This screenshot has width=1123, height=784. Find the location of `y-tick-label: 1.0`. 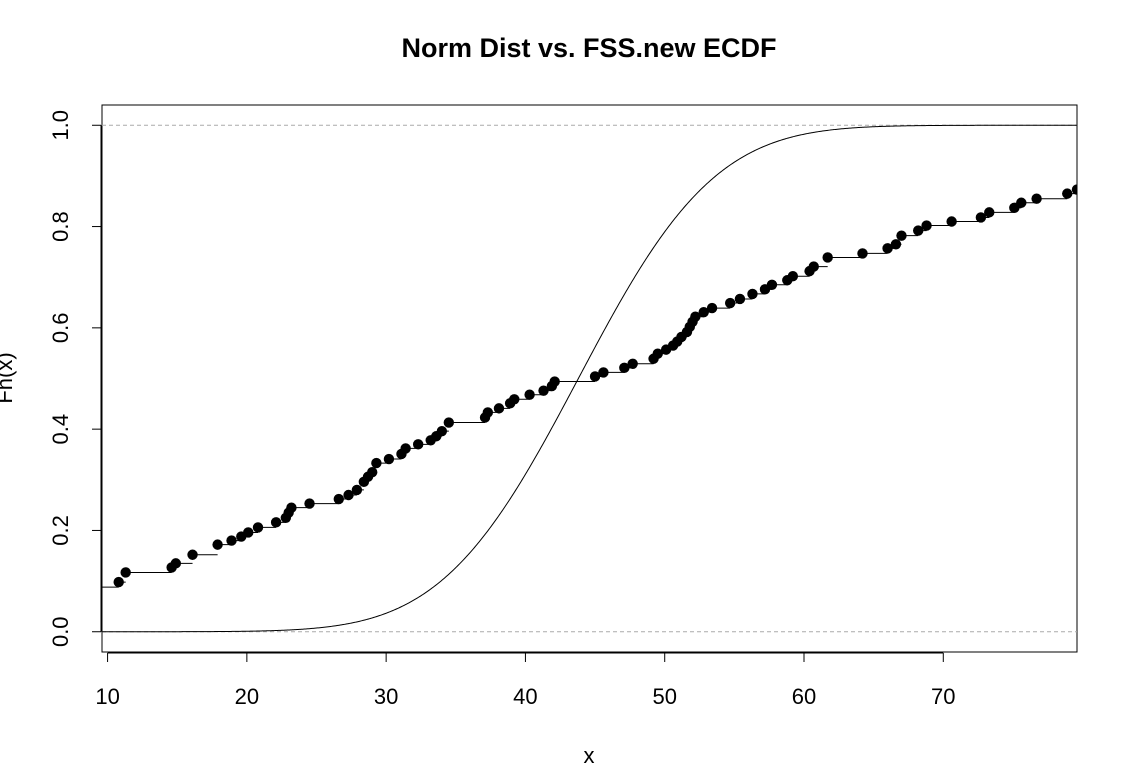

y-tick-label: 1.0 is located at coordinates (60, 125).